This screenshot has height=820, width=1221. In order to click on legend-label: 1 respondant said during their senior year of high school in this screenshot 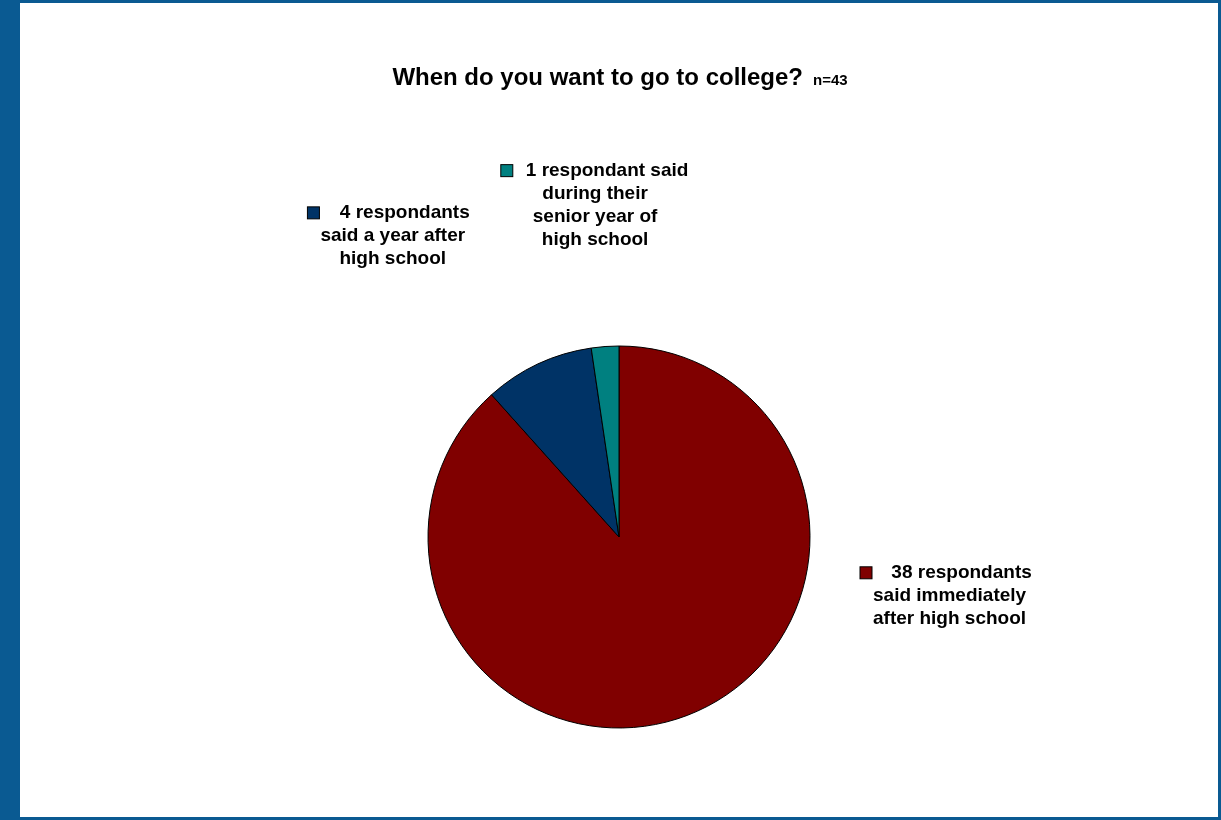, I will do `click(607, 203)`.